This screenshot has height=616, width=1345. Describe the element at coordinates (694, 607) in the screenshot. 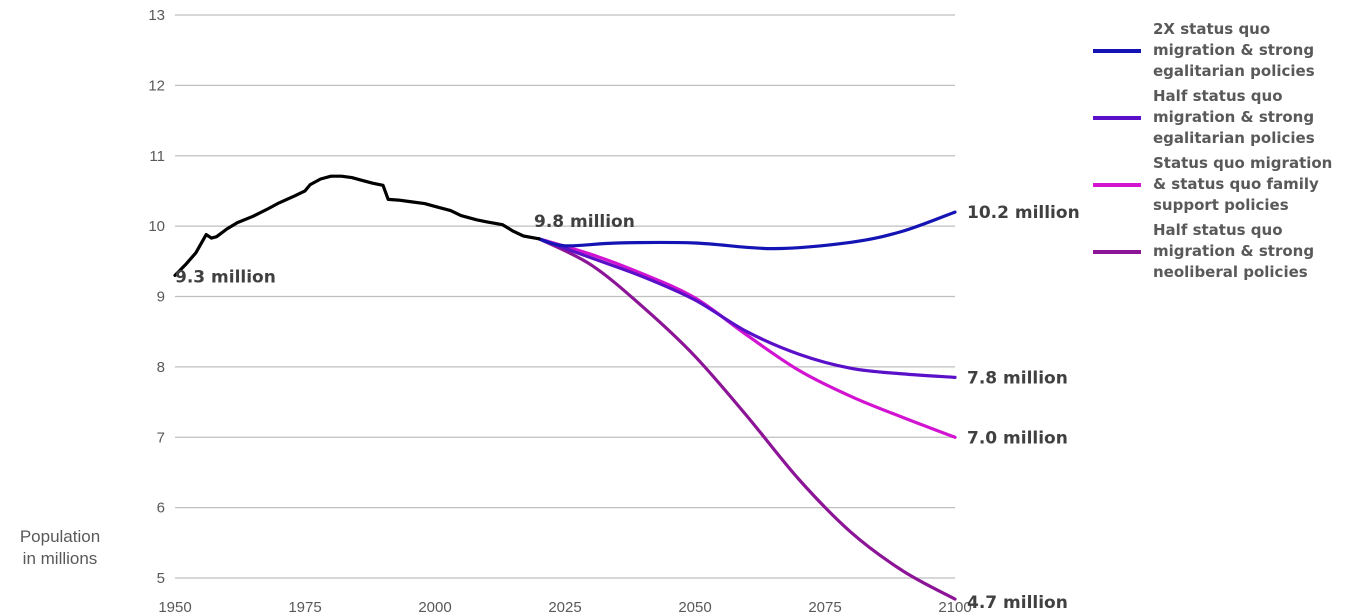

I see `x-tick-label: 2050` at that location.